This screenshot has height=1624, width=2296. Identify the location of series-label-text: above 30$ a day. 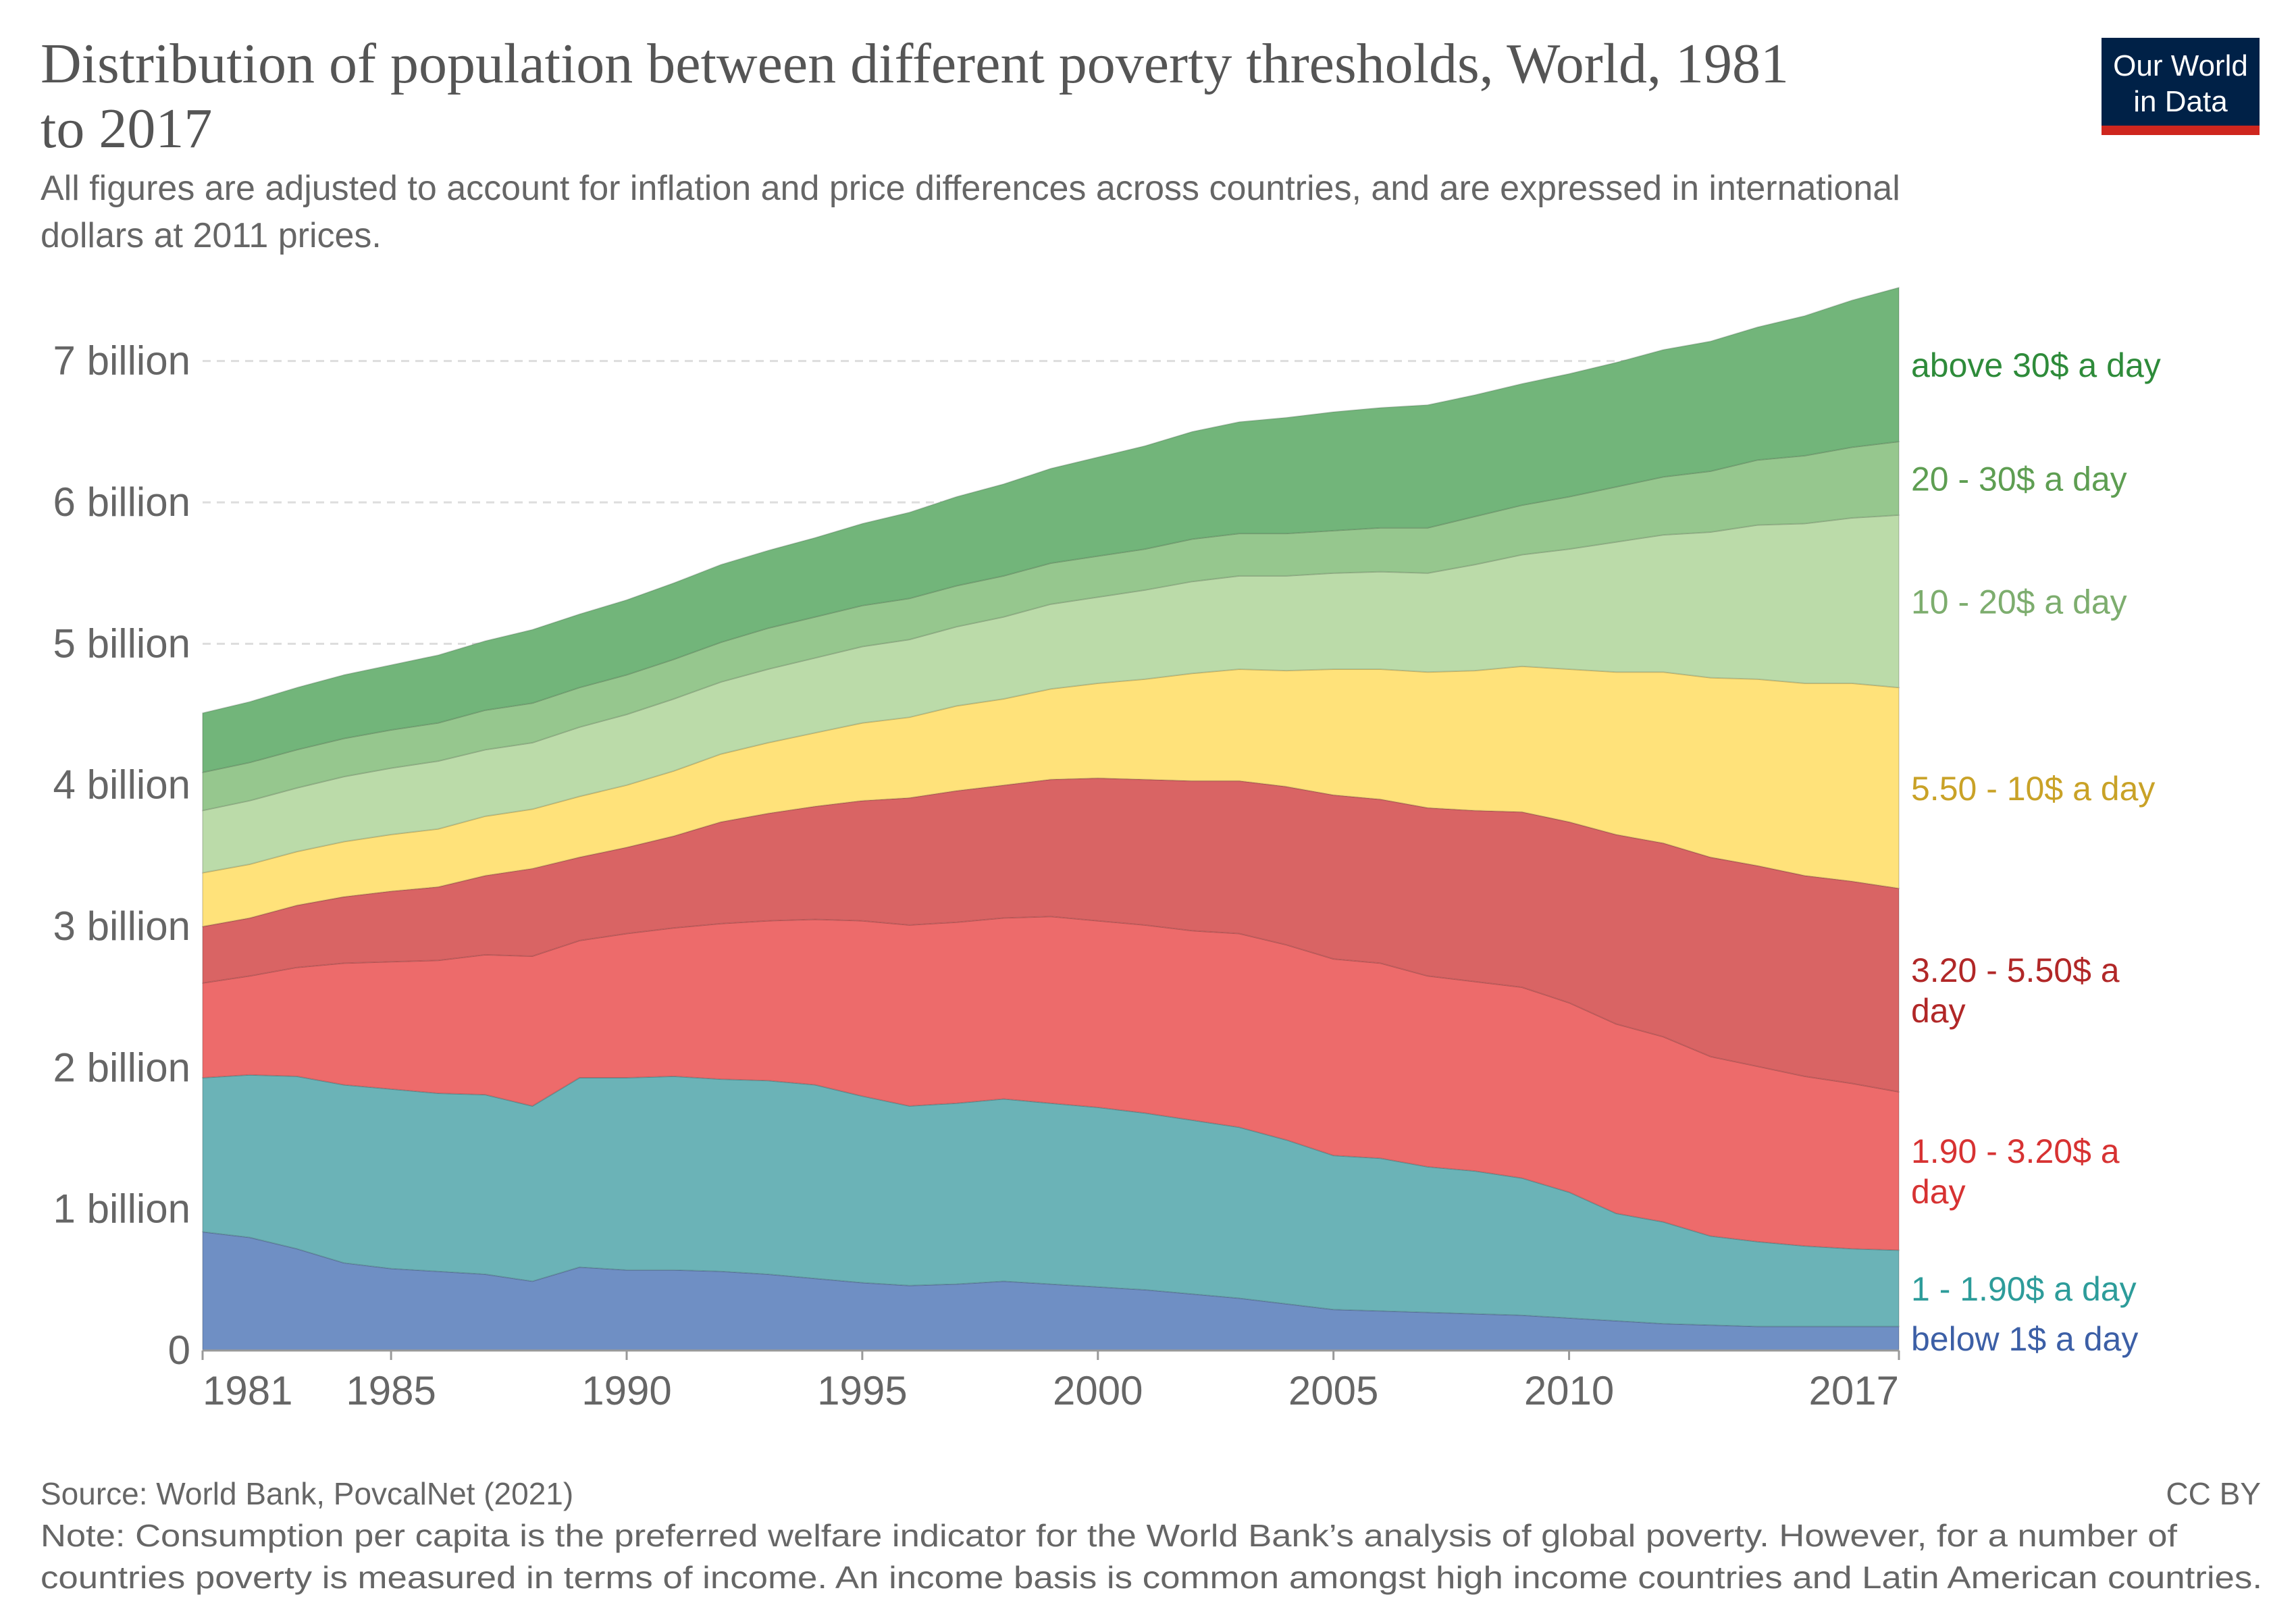
(2036, 365).